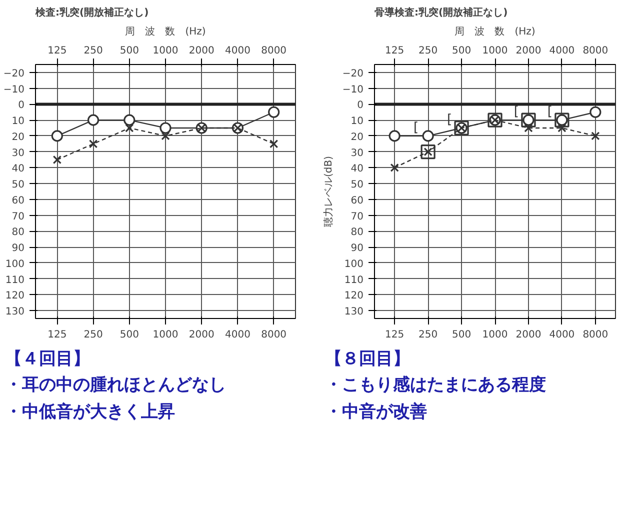  I want to click on chart-title: 検査:乳突(開放補正なし), so click(91, 12).